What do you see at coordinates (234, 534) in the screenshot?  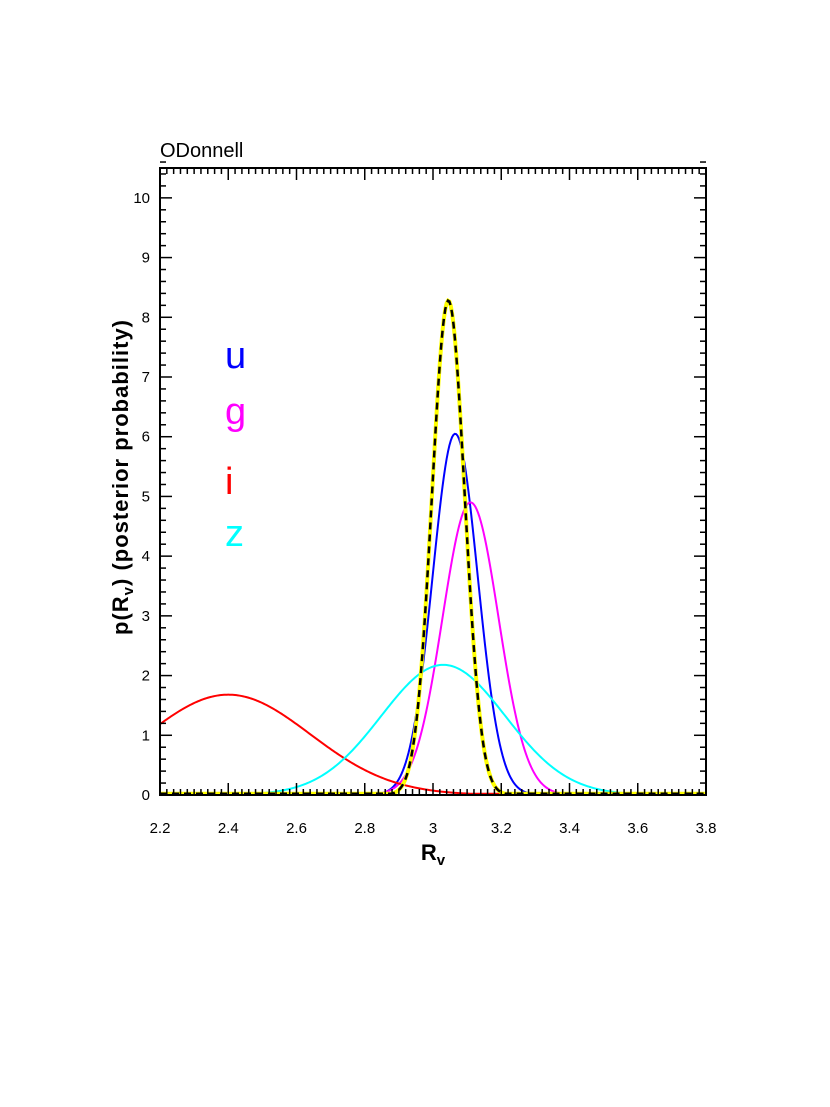 I see `legend-label-z: z` at bounding box center [234, 534].